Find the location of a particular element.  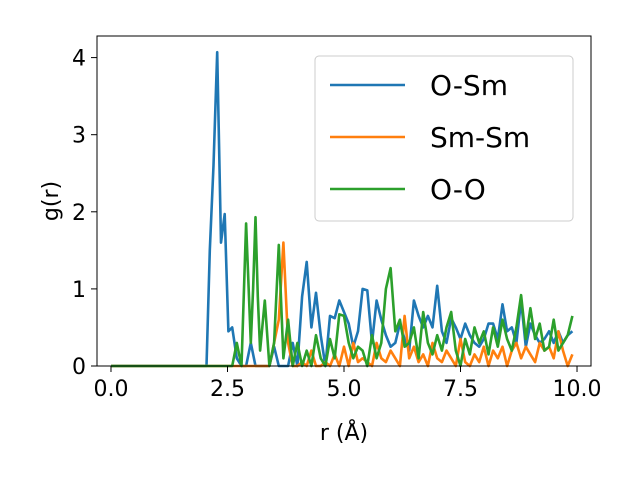

x-tick-label: 0.0 is located at coordinates (110, 389).